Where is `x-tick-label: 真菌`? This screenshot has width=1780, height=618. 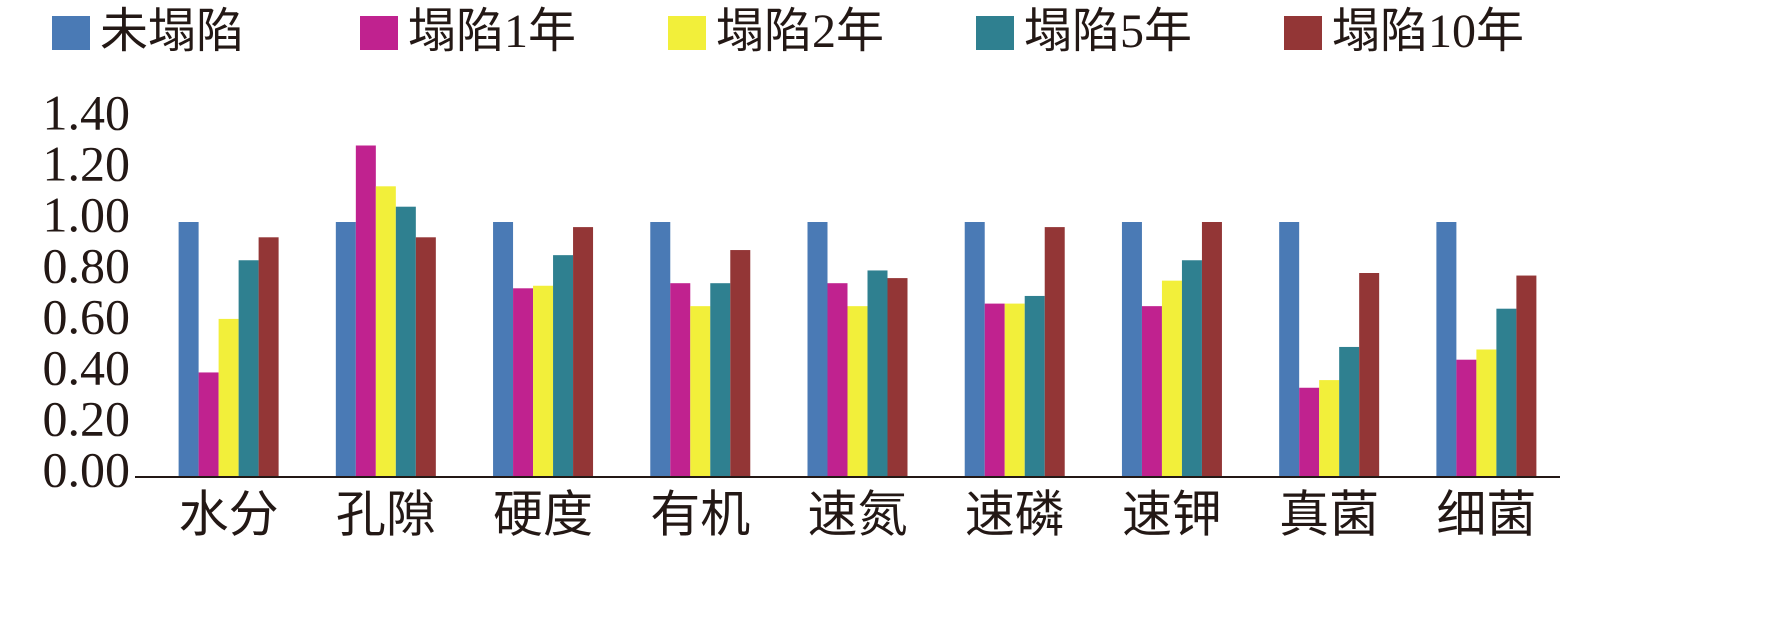
x-tick-label: 真菌 is located at coordinates (1329, 514).